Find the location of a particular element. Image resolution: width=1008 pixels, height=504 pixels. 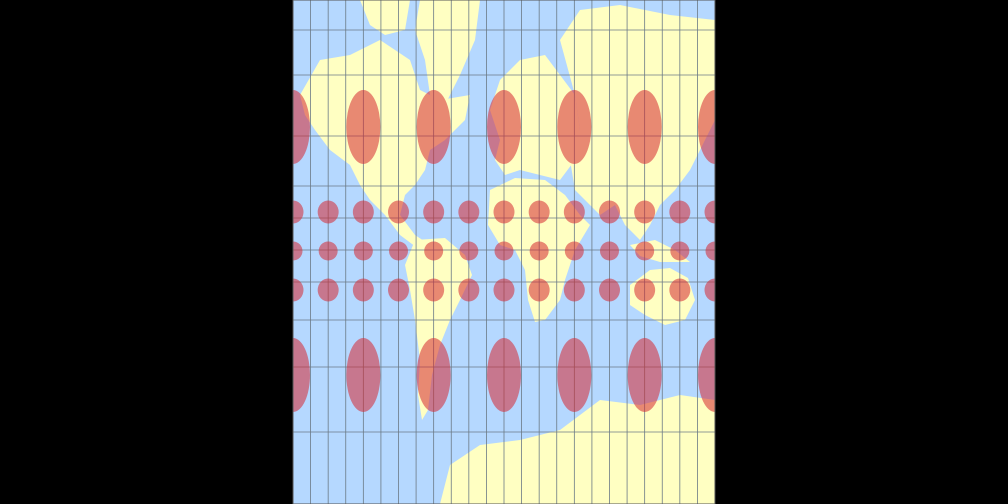

antarctica is located at coordinates (577, 449).